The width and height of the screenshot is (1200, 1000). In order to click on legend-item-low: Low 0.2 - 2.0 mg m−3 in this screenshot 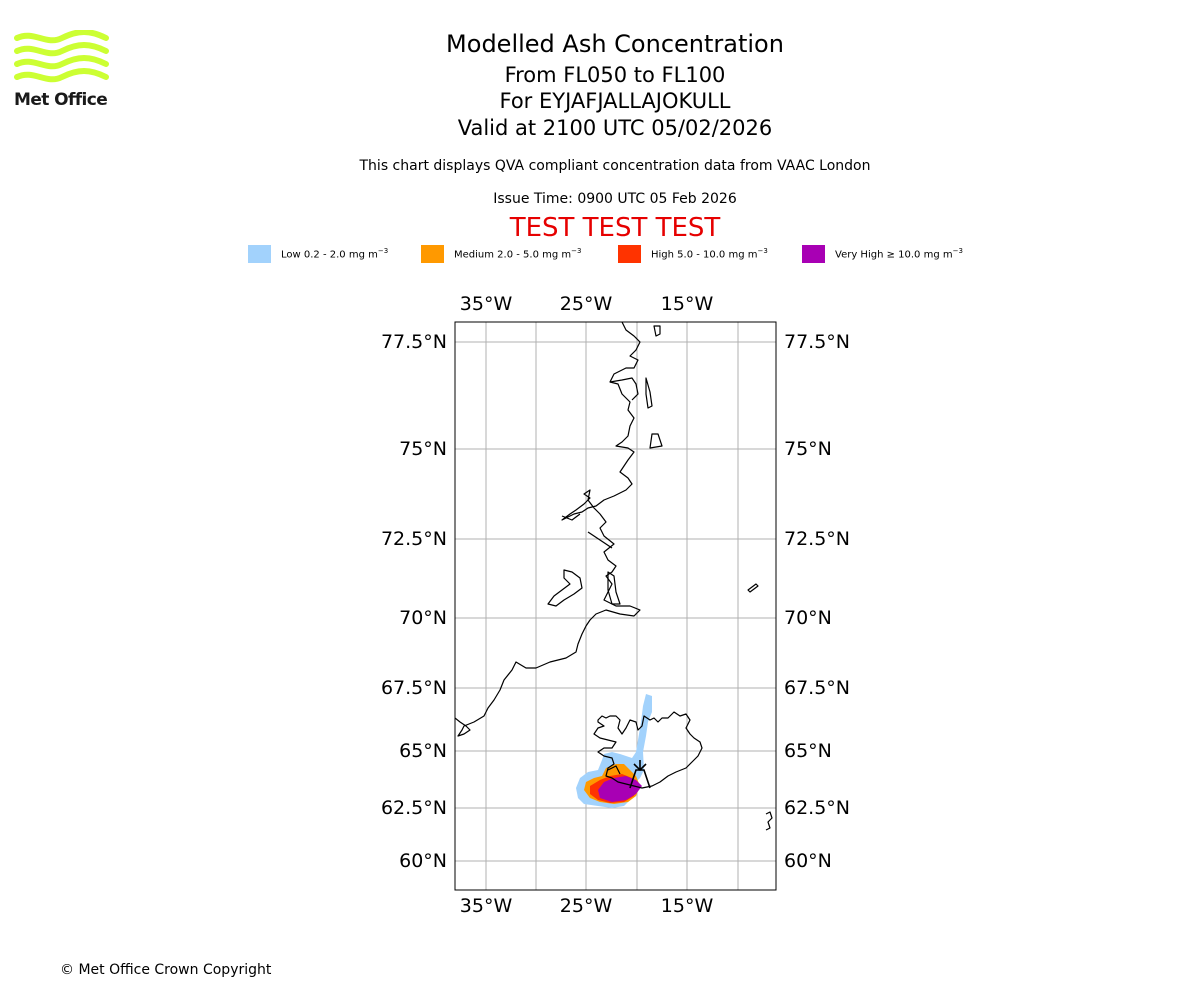, I will do `click(318, 254)`.